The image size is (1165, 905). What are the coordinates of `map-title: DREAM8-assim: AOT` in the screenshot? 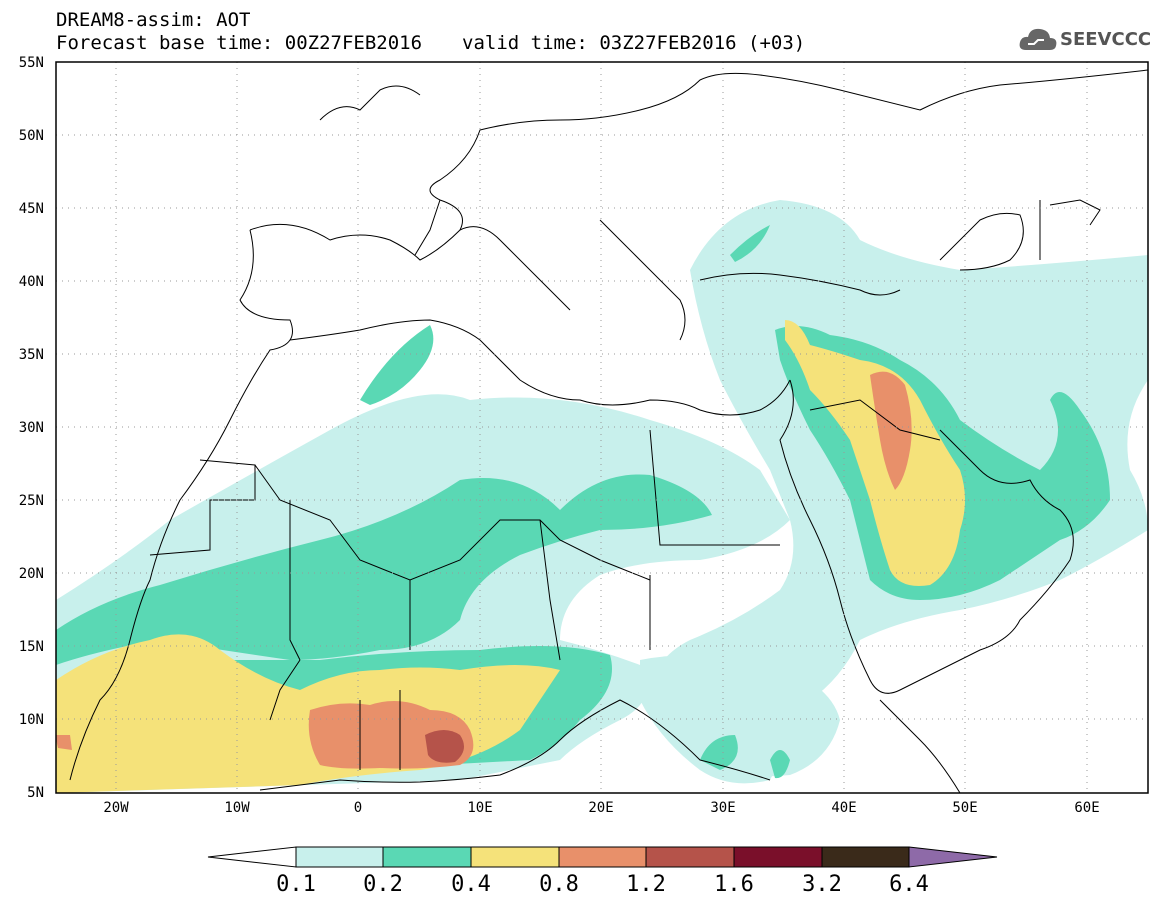 It's located at (153, 20).